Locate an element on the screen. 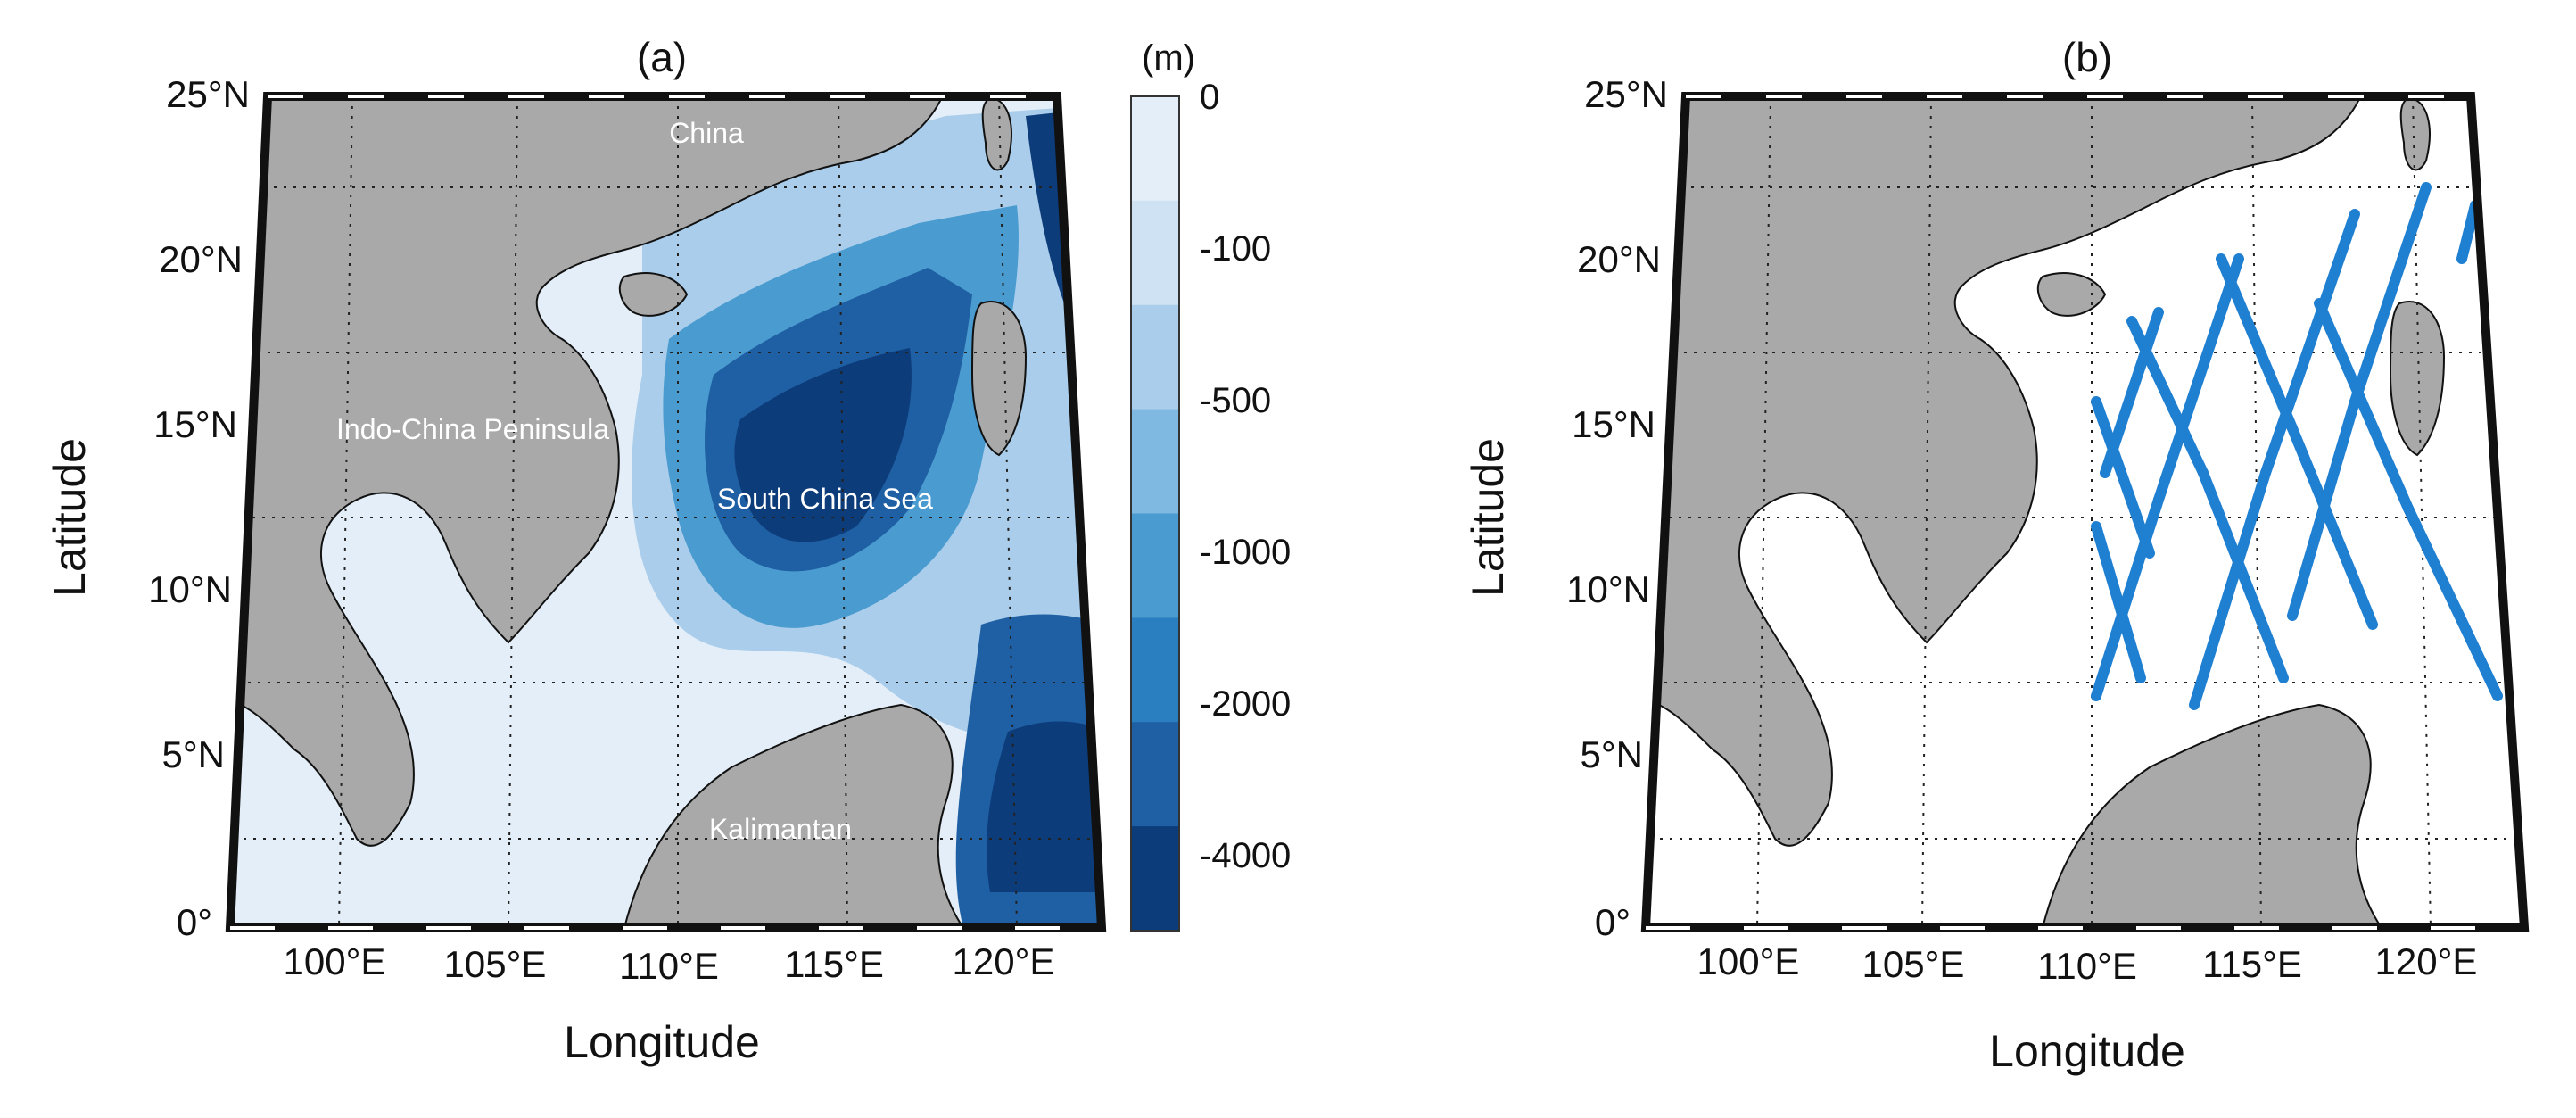 This screenshot has width=2576, height=1118. panel-a-lon-tick-120: 120°E is located at coordinates (1004, 961).